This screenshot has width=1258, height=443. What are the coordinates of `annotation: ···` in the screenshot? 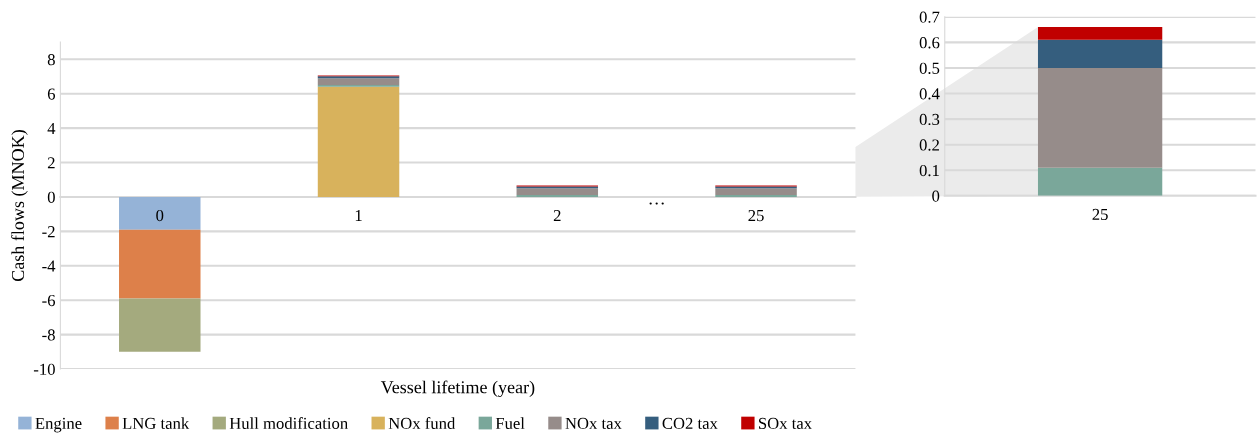 It's located at (656, 203).